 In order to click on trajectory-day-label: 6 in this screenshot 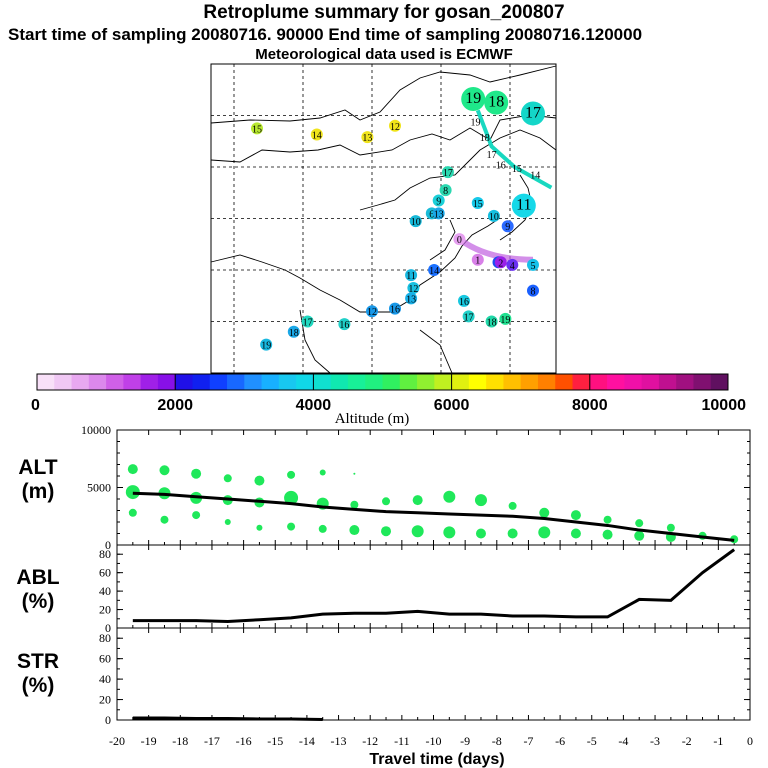, I will do `click(431, 214)`.